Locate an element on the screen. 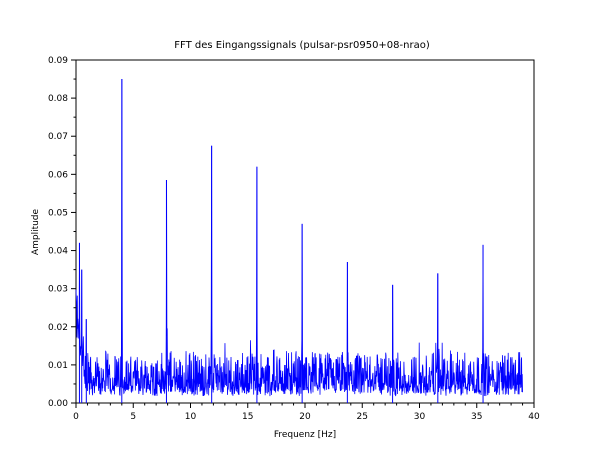  y-tick-label: 0.02 is located at coordinates (58, 328).